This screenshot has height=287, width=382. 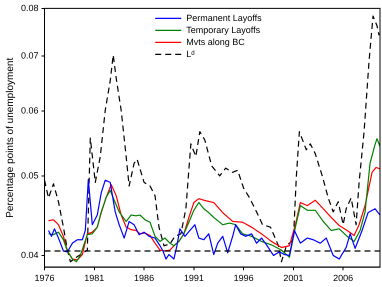 I want to click on x-tick-label: 2006, so click(x=343, y=278).